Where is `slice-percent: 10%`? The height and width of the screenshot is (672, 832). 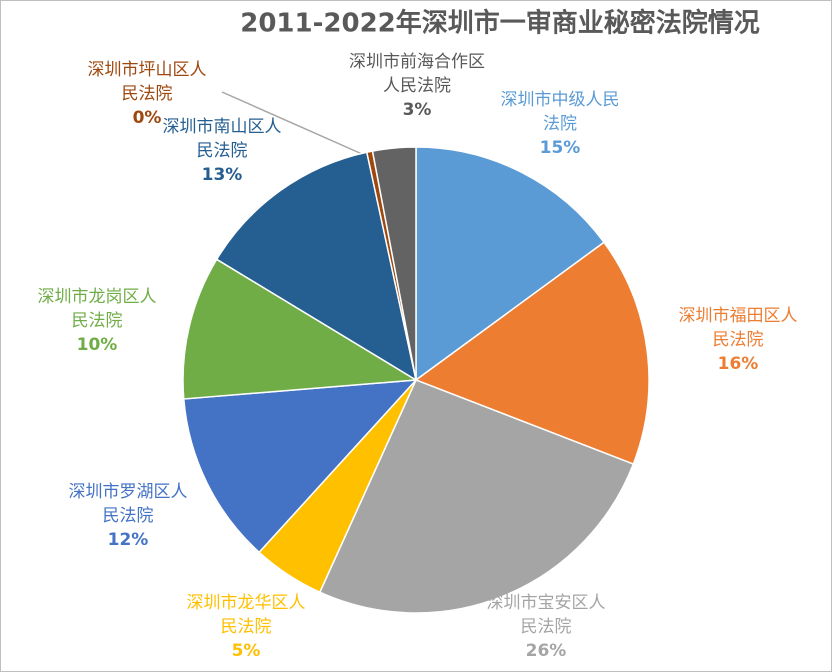
slice-percent: 10% is located at coordinates (97, 345).